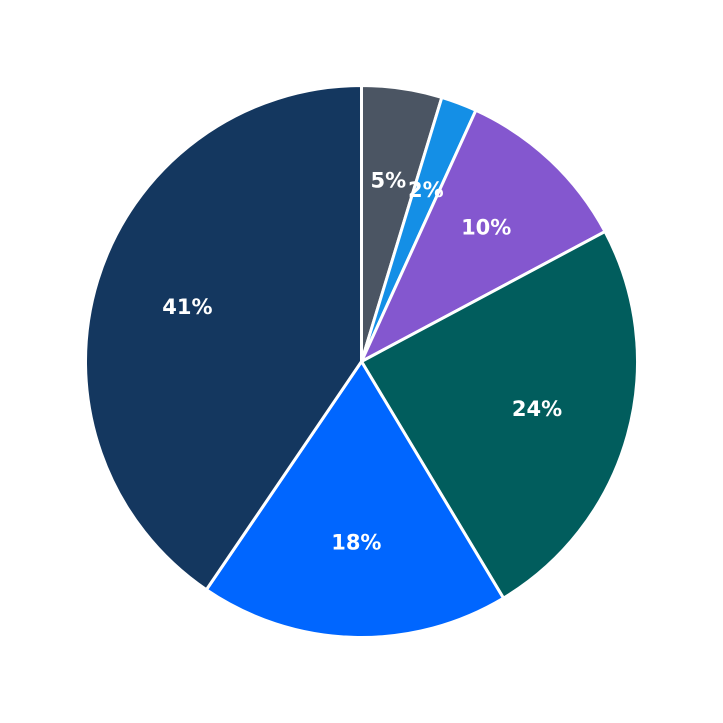  What do you see at coordinates (426, 190) in the screenshot?
I see `pie-slice-label-1: 2%` at bounding box center [426, 190].